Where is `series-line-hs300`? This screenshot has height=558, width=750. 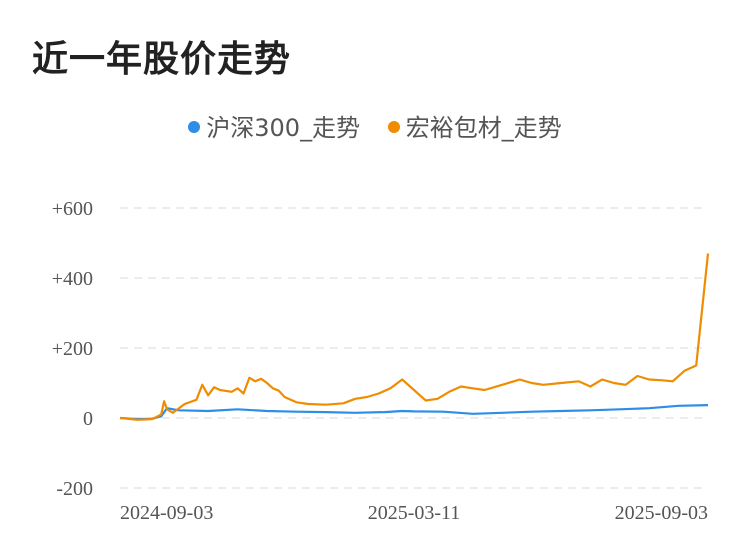
series-line-hs300 is located at coordinates (414, 412).